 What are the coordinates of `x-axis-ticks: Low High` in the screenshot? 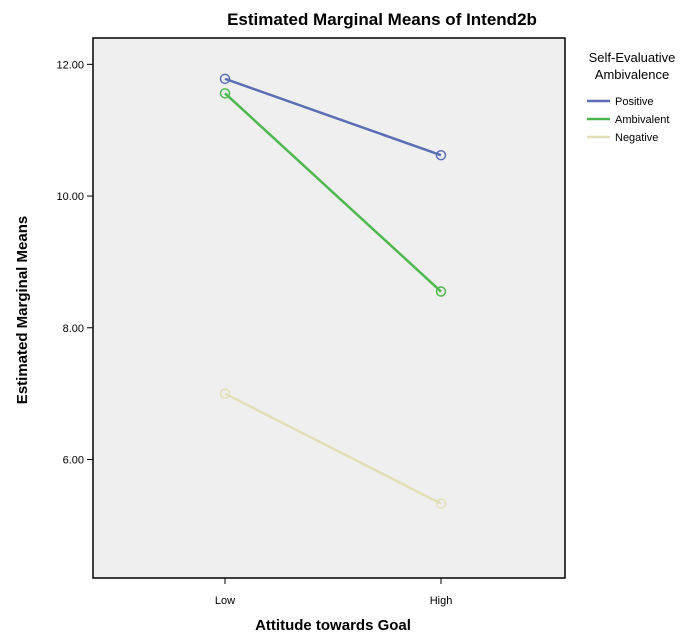 It's located at (333, 592).